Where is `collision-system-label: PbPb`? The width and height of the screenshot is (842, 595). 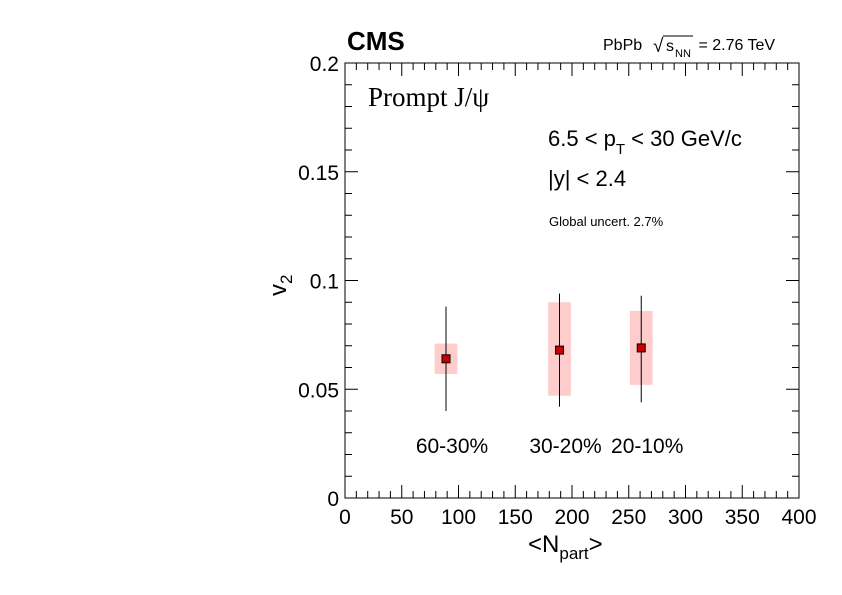
collision-system-label: PbPb is located at coordinates (622, 45).